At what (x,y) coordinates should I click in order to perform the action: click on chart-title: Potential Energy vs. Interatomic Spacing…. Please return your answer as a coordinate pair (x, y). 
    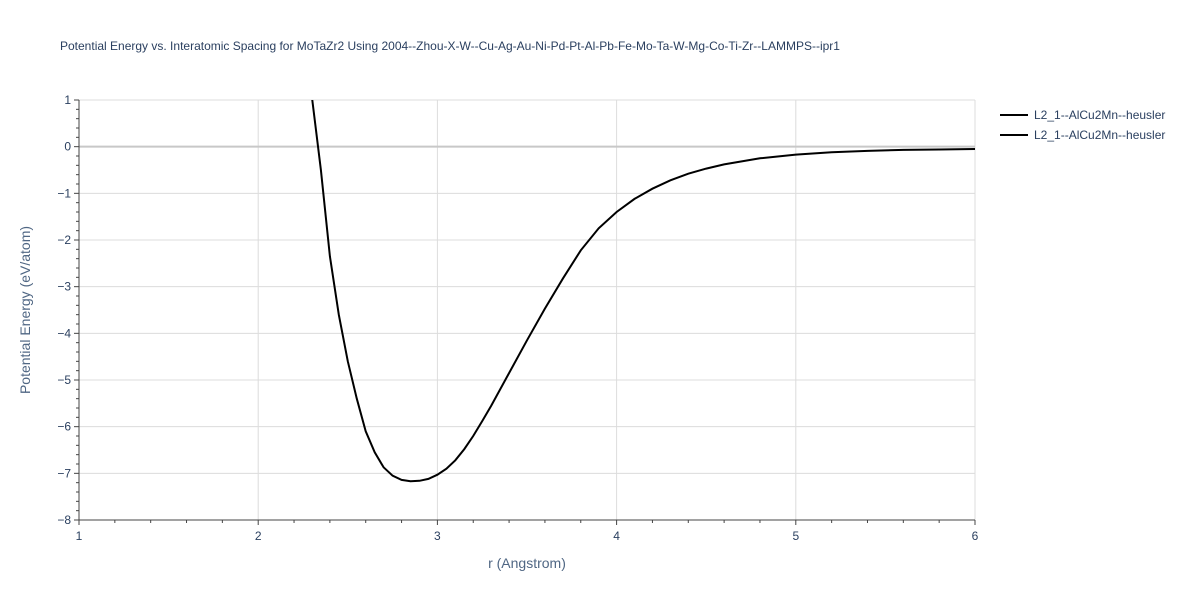
    Looking at the image, I should click on (450, 46).